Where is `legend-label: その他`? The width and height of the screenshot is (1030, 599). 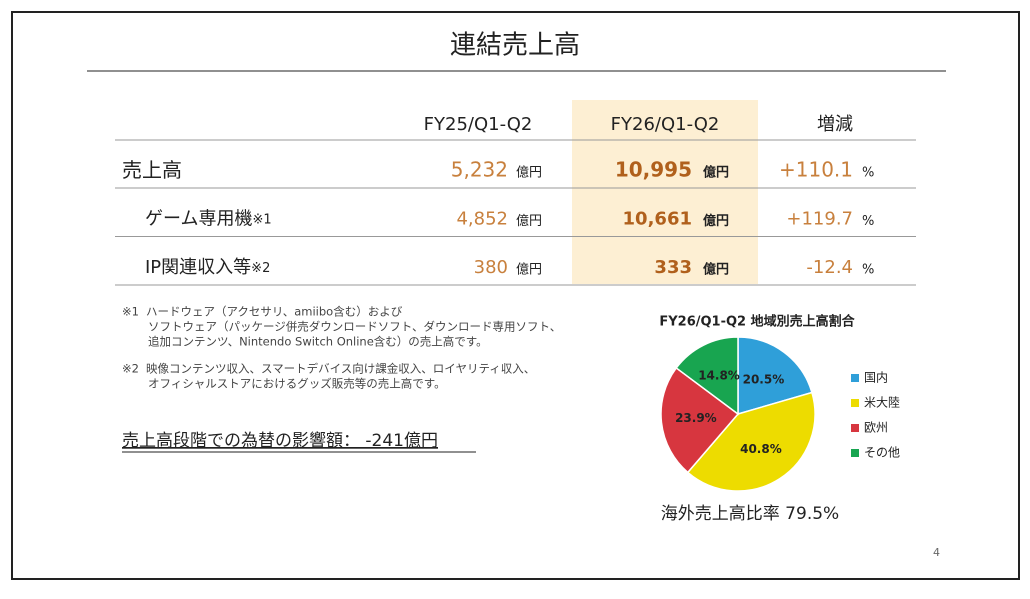
legend-label: その他 is located at coordinates (882, 453).